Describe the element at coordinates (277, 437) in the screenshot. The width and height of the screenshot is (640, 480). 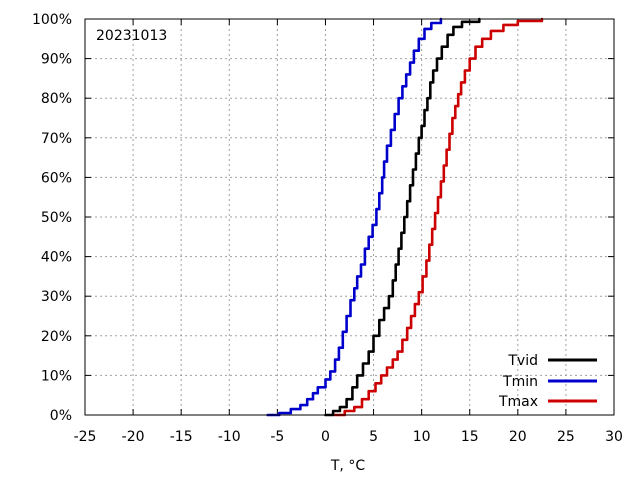
I see `x-tick-label: -5` at that location.